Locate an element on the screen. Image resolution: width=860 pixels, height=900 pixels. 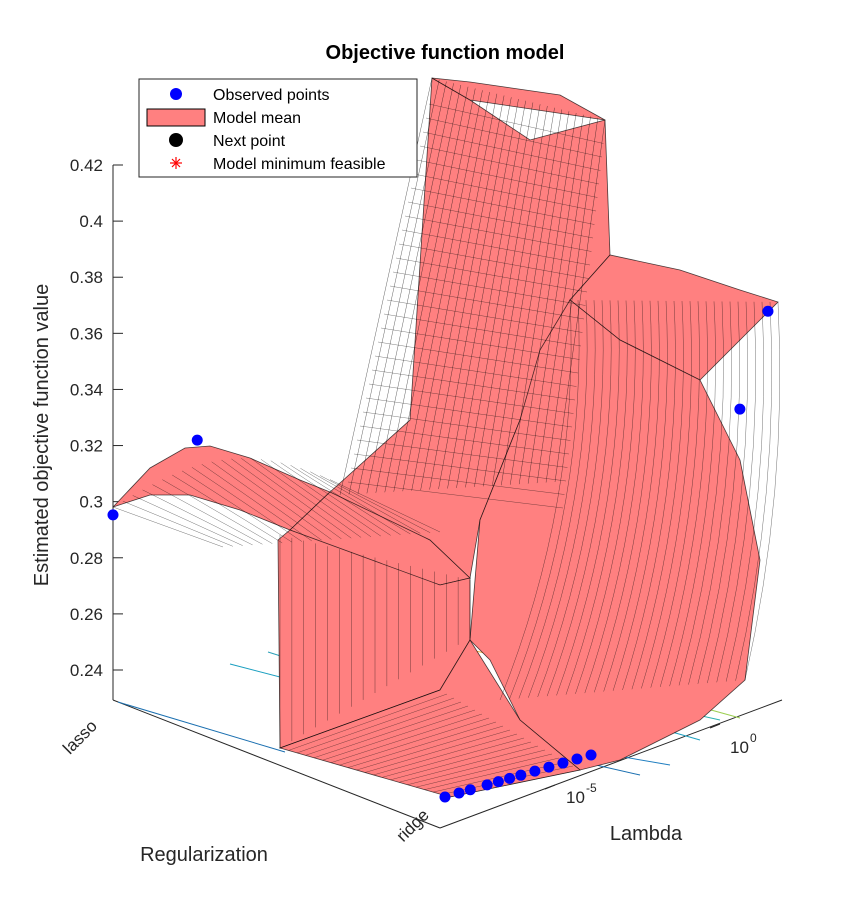
z-tick-label-8: 0.4 is located at coordinates (91, 221).